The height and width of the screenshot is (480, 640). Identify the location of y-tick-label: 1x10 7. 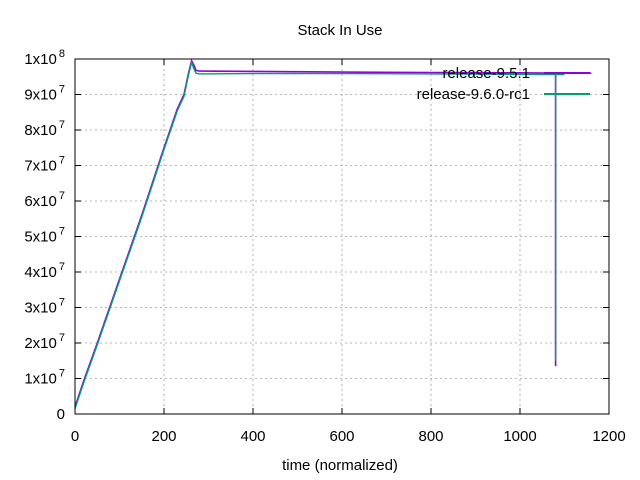
(44, 378).